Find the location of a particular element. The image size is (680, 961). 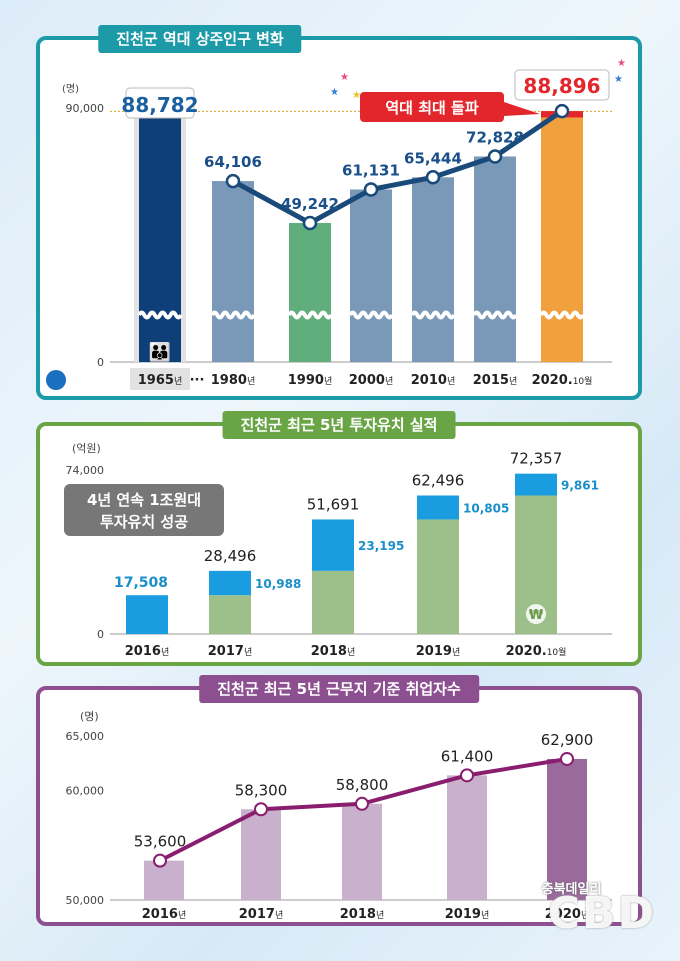

population-value-1980: 64,106 is located at coordinates (233, 162).